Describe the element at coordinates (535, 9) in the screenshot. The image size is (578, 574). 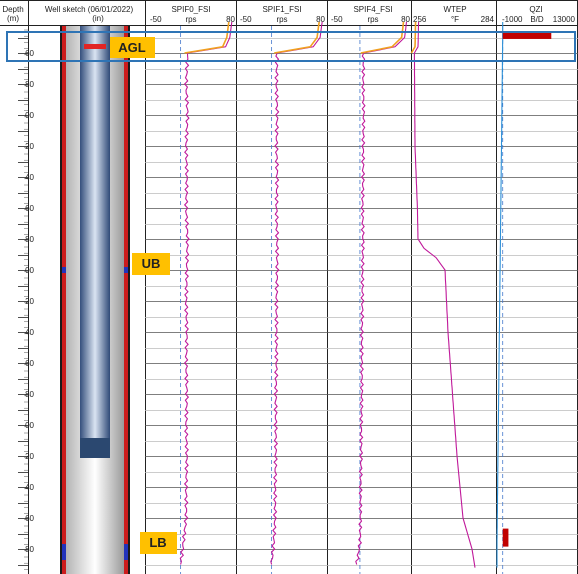
I see `track-4-name: QZI` at that location.